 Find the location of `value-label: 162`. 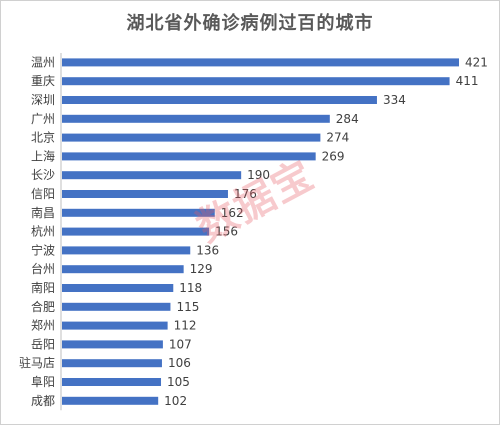

value-label: 162 is located at coordinates (232, 213).